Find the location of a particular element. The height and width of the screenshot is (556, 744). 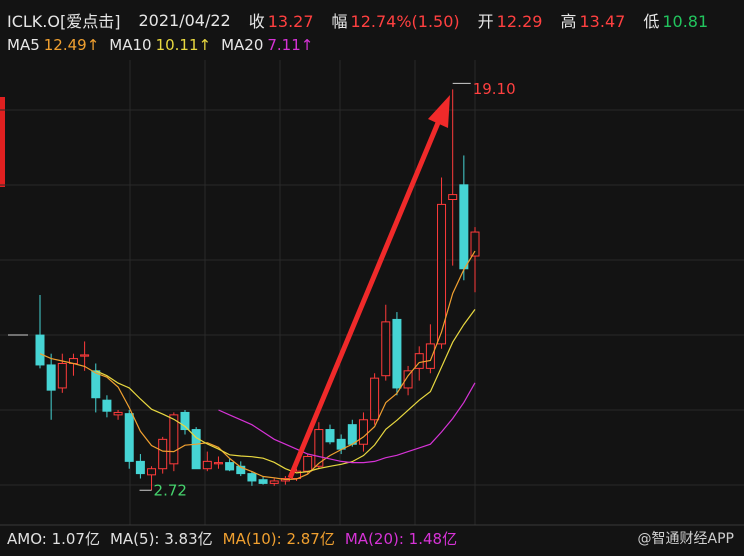

ma-line is located at coordinates (347, 423).